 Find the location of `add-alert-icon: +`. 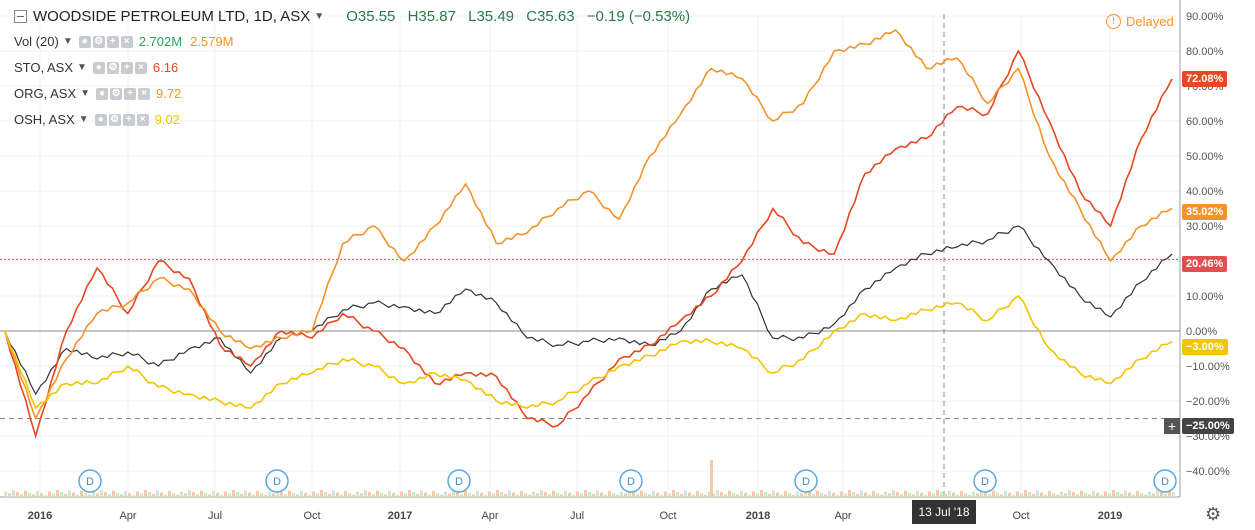

add-alert-icon: + is located at coordinates (1172, 426).